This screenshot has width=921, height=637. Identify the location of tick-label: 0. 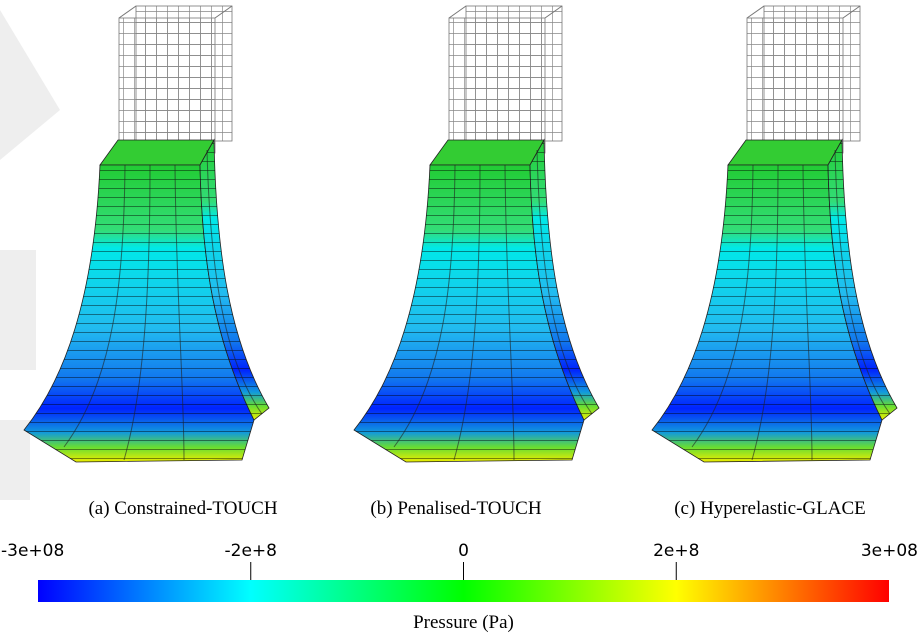
(463, 551).